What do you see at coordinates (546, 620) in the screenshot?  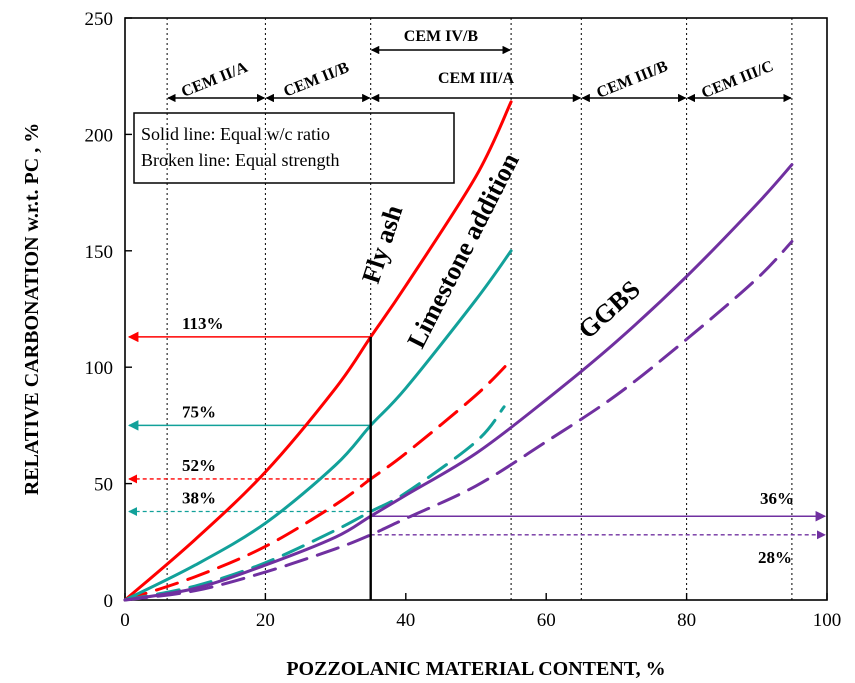 I see `x-tick-label: 60` at bounding box center [546, 620].